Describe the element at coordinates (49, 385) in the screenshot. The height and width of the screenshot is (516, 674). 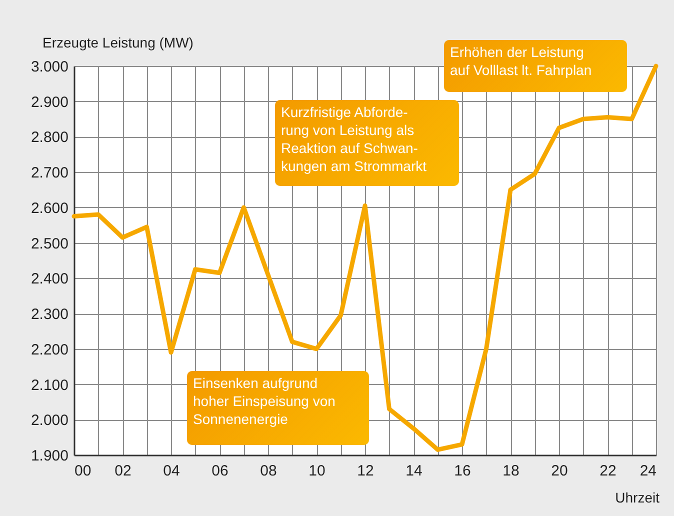
I see `y-tick-label: 2.100` at that location.